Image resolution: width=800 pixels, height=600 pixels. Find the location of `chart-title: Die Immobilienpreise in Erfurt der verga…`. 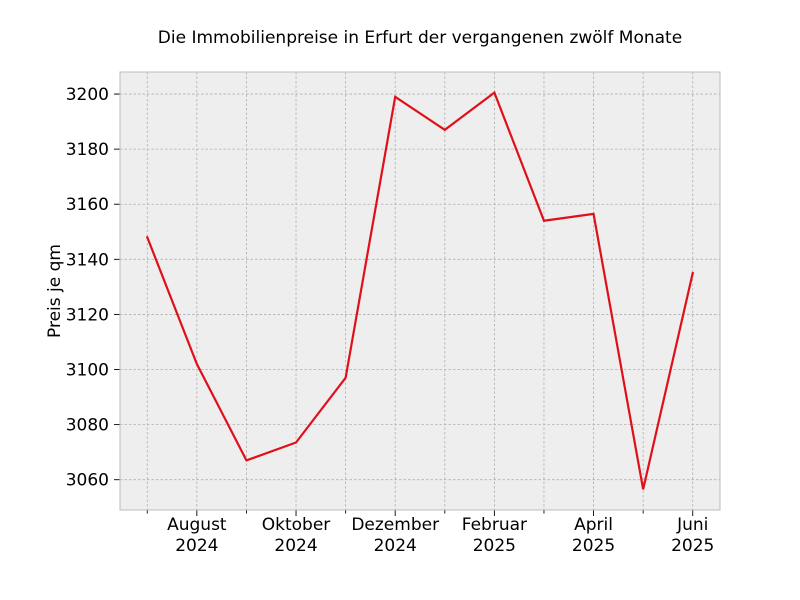

chart-title: Die Immobilienpreise in Erfurt der verga… is located at coordinates (420, 38).